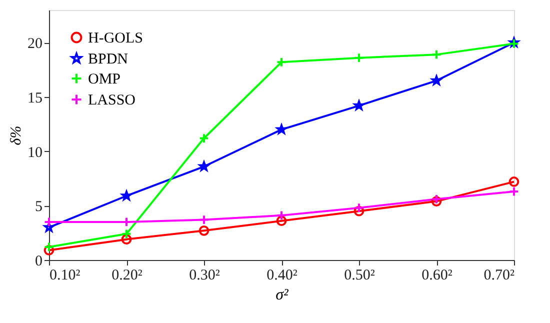 The width and height of the screenshot is (550, 323). Describe the element at coordinates (282, 276) in the screenshot. I see `x-tick-label: 0.40²` at that location.